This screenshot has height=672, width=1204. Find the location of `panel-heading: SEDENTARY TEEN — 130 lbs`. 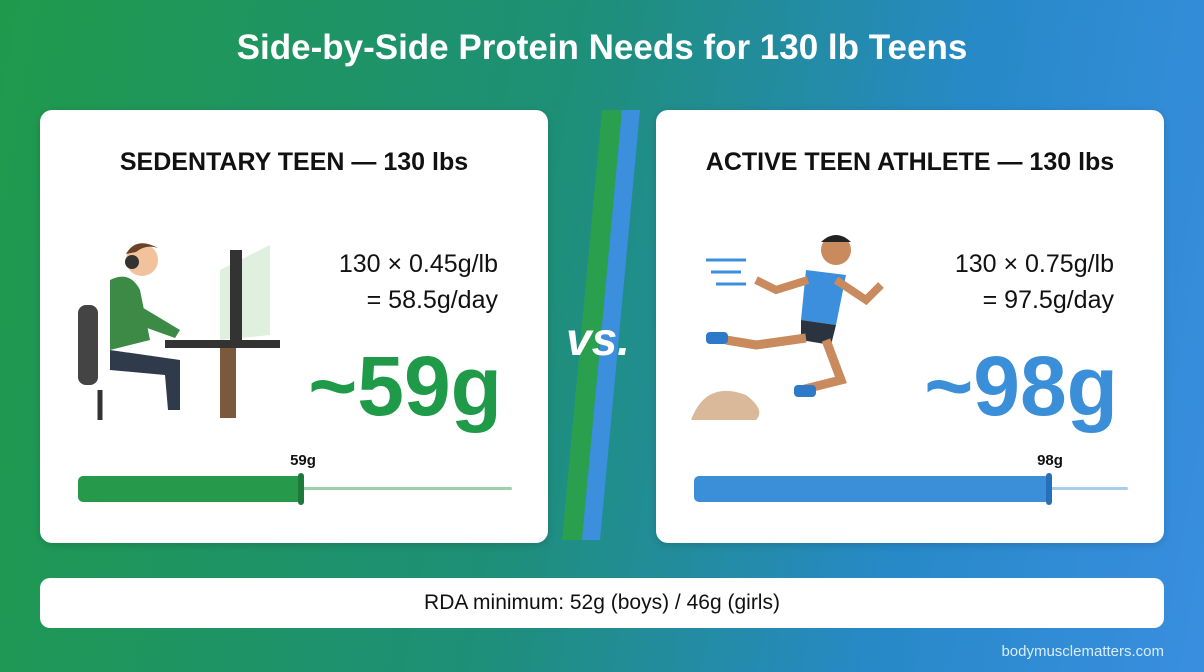

panel-heading: SEDENTARY TEEN — 130 lbs is located at coordinates (294, 162).